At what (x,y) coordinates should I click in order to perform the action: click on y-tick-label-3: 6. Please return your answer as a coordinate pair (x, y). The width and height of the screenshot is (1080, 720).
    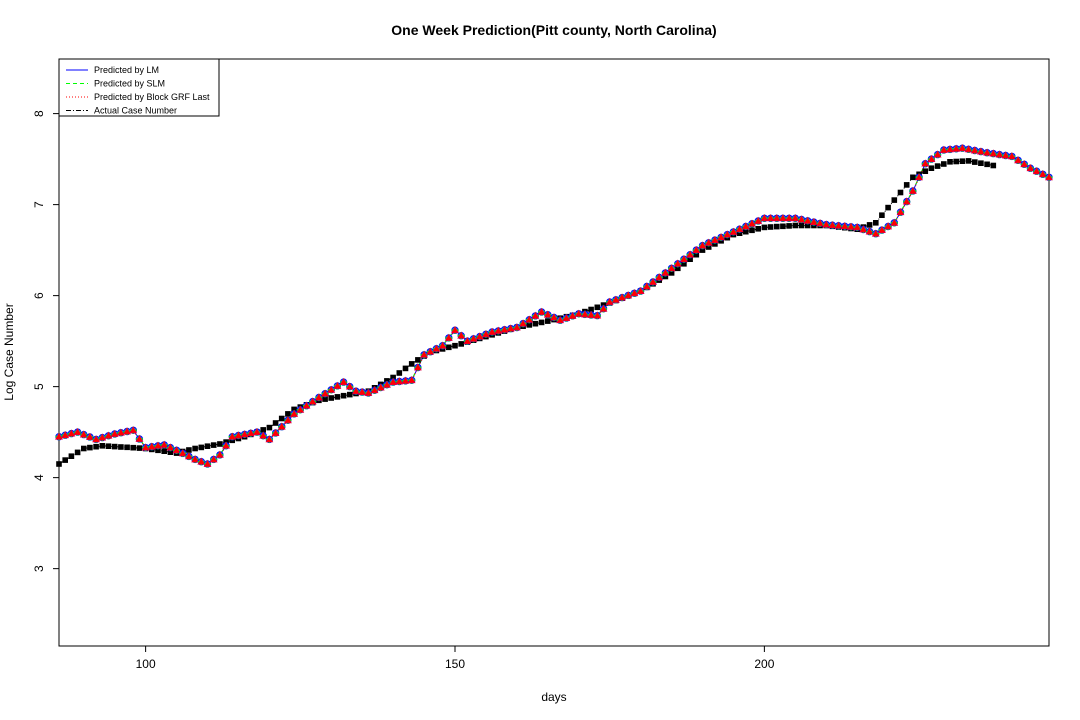
    Looking at the image, I should click on (39, 295).